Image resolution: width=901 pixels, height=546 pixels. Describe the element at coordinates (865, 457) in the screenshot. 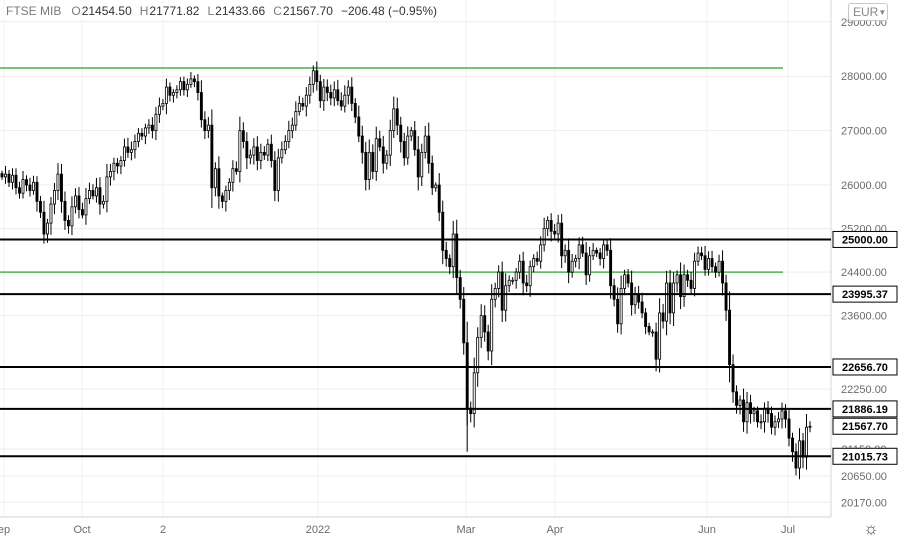

I see `price-level-label: 21015.73` at that location.